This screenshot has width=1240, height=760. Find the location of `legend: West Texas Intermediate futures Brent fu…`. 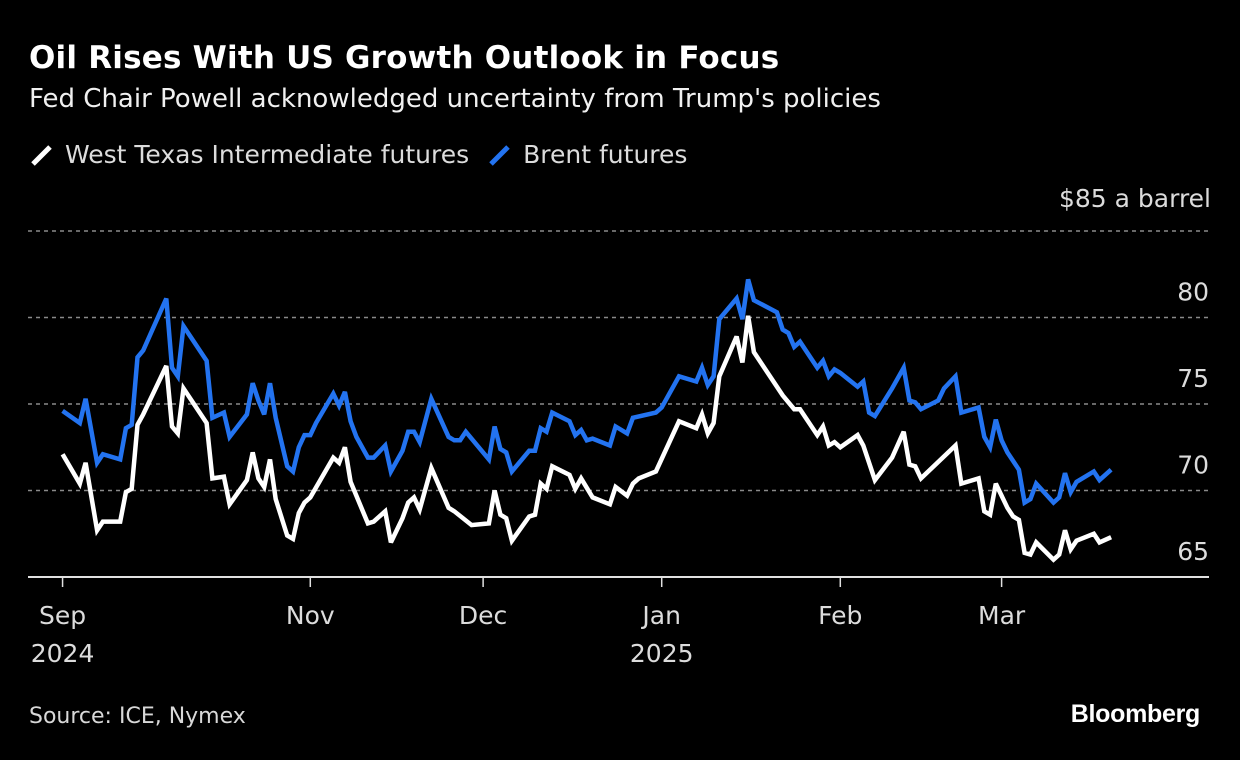

legend: West Texas Intermediate futures Brent fu… is located at coordinates (367, 154).